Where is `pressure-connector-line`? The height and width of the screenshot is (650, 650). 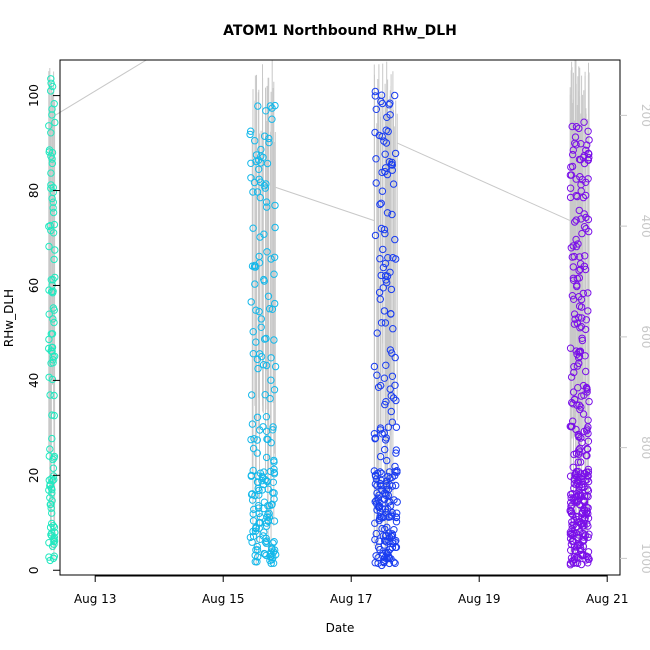
pressure-connector-line is located at coordinates (325, 204).